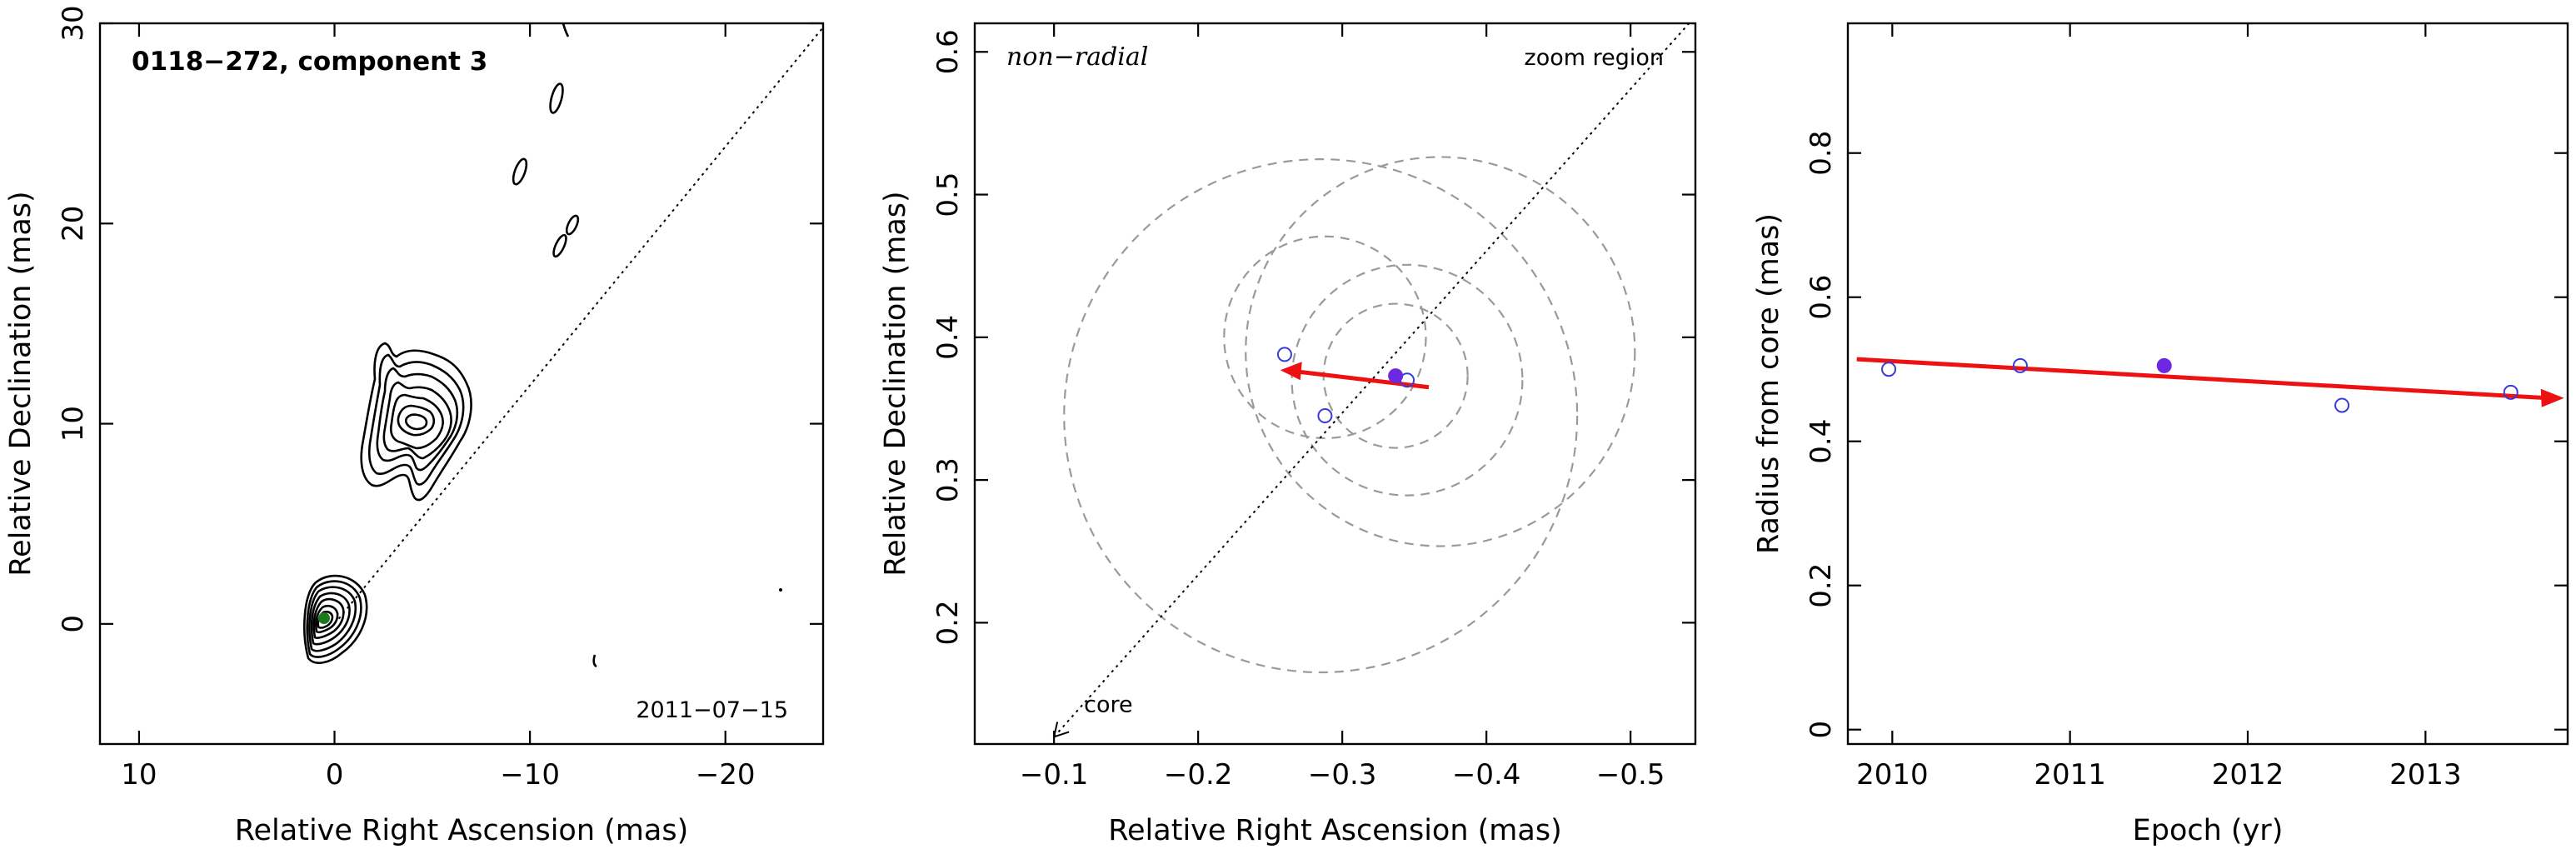  Describe the element at coordinates (73, 23) in the screenshot. I see `y-tick-label: 30` at that location.